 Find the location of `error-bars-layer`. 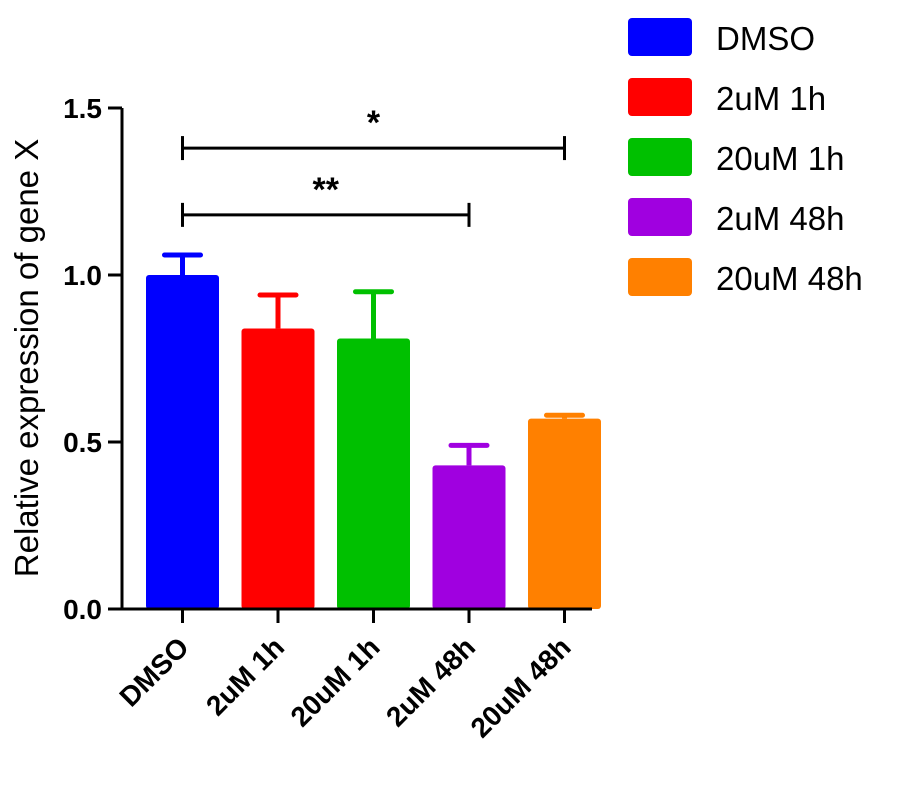

error-bars-layer is located at coordinates (373, 359).